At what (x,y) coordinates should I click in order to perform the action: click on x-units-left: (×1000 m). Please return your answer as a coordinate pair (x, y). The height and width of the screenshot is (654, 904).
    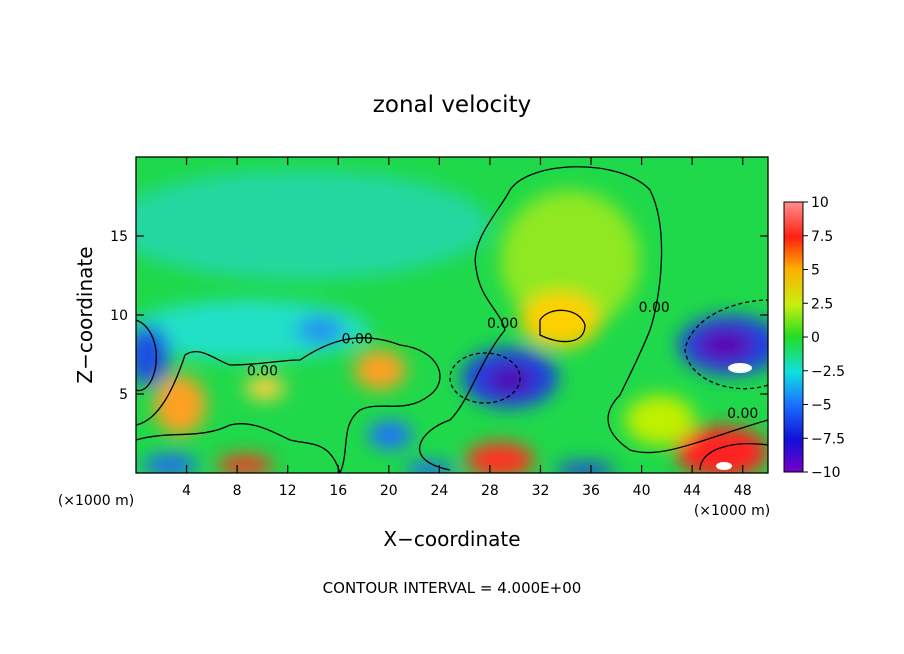
    Looking at the image, I should click on (96, 501).